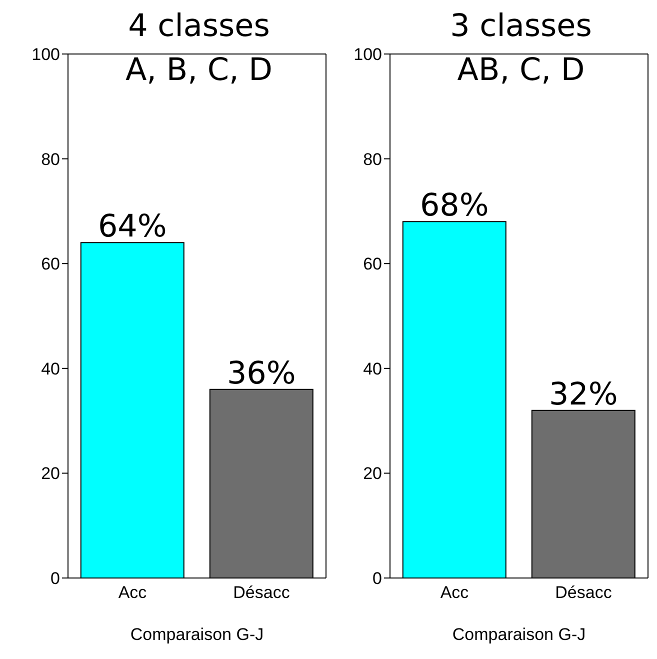 The width and height of the screenshot is (657, 659). I want to click on data-label: 32%, so click(583, 394).